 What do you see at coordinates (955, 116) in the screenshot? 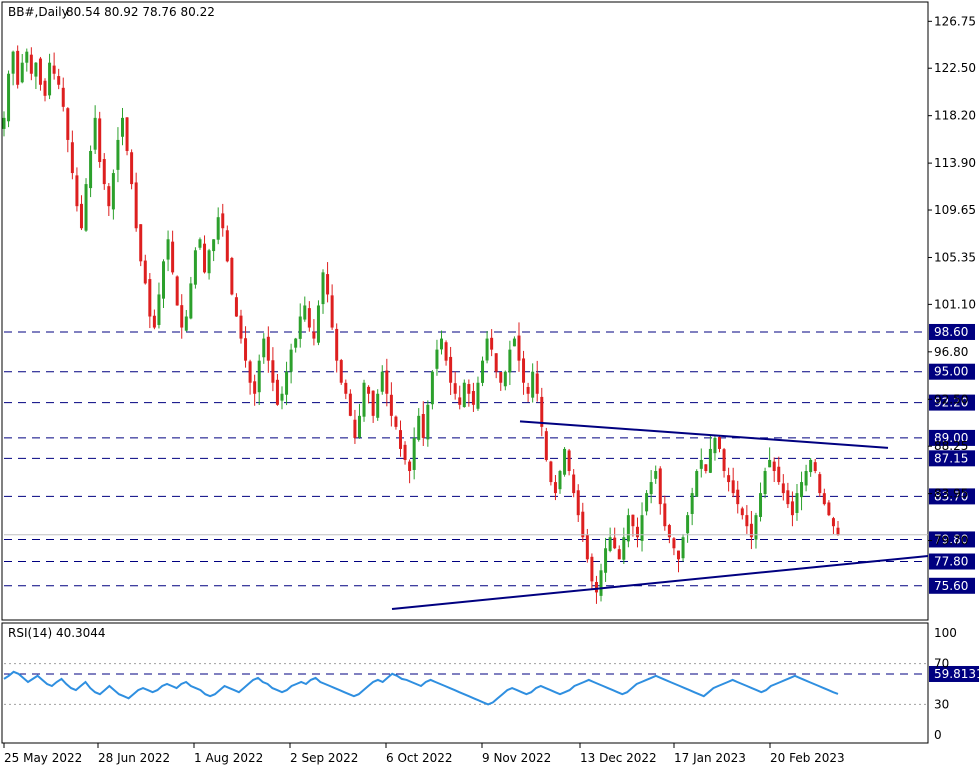
I see `price-tick-label: 118.20` at bounding box center [955, 116].